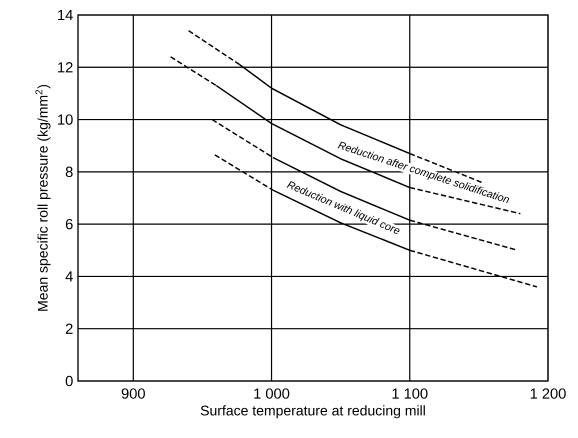 The width and height of the screenshot is (578, 438). What do you see at coordinates (65, 119) in the screenshot?
I see `y-tick-label: 10` at bounding box center [65, 119].